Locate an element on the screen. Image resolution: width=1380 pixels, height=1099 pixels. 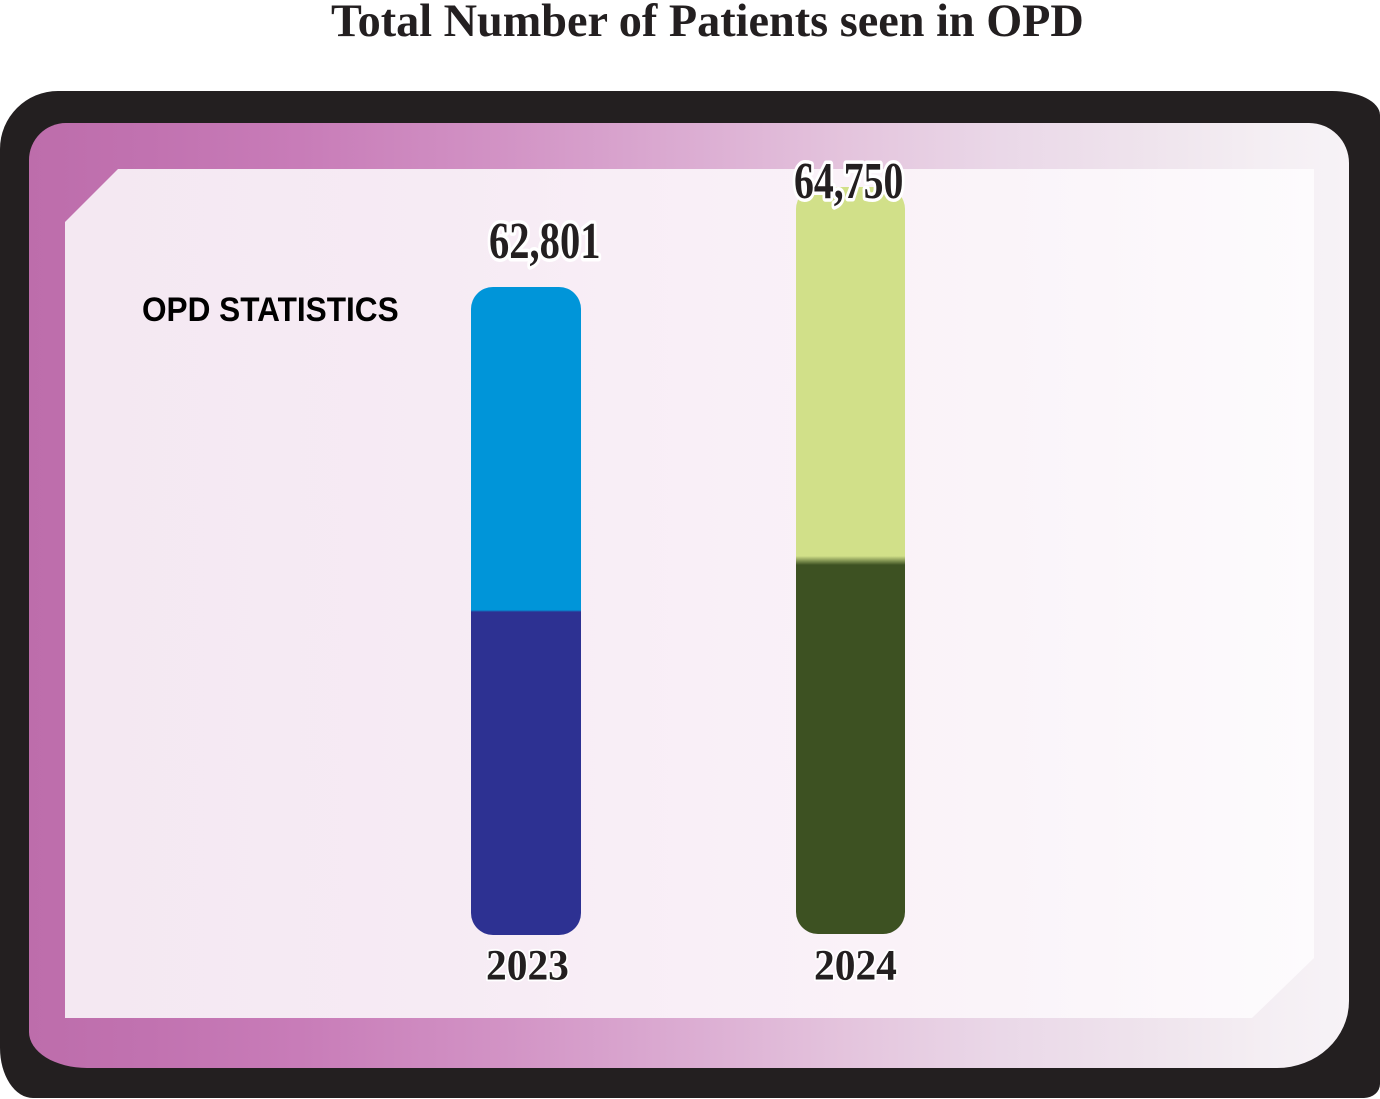
svg-text: 2023 is located at coordinates (527, 966).